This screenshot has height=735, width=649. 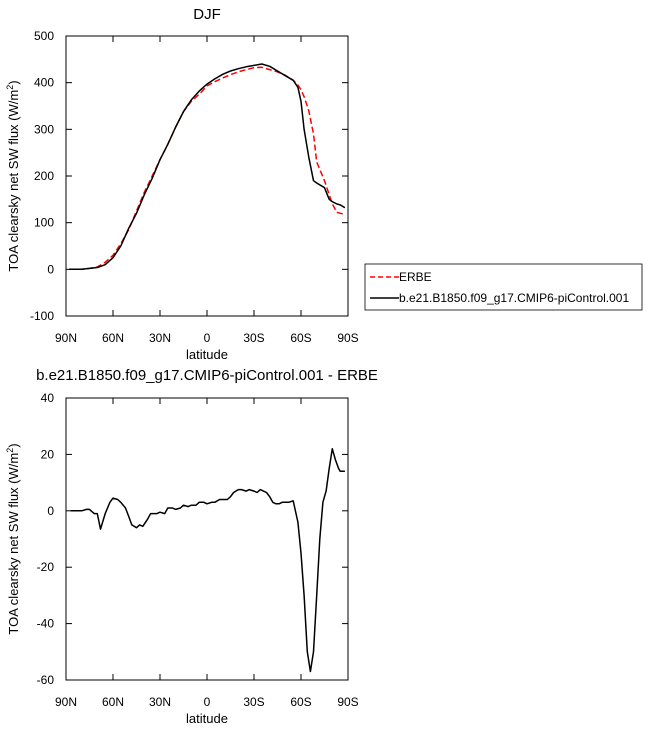 What do you see at coordinates (66, 702) in the screenshot?
I see `bottom-chart-x-tick-label: 90N` at bounding box center [66, 702].